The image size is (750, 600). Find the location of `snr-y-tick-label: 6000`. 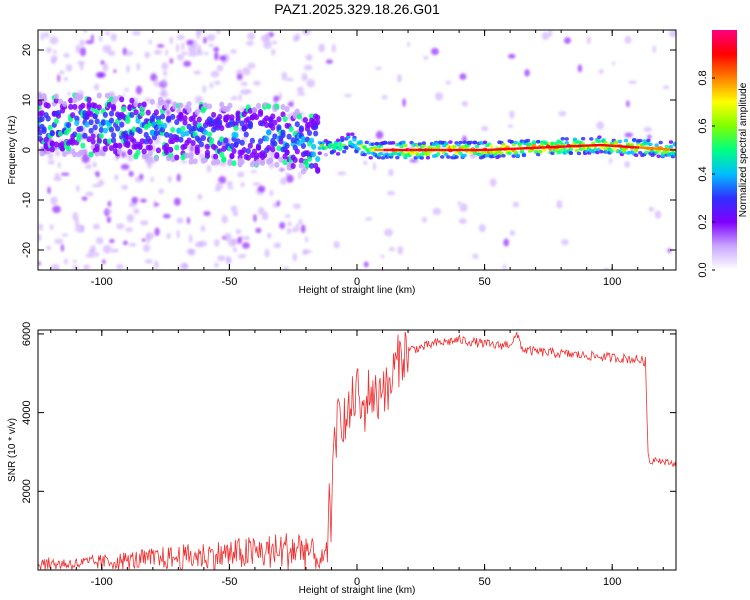

snr-y-tick-label: 6000 is located at coordinates (27, 334).